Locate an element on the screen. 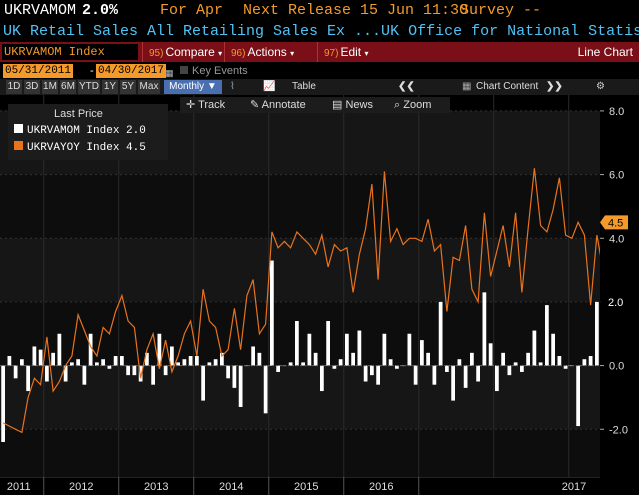 The height and width of the screenshot is (495, 639). x-tick-label: 2017 is located at coordinates (574, 487).